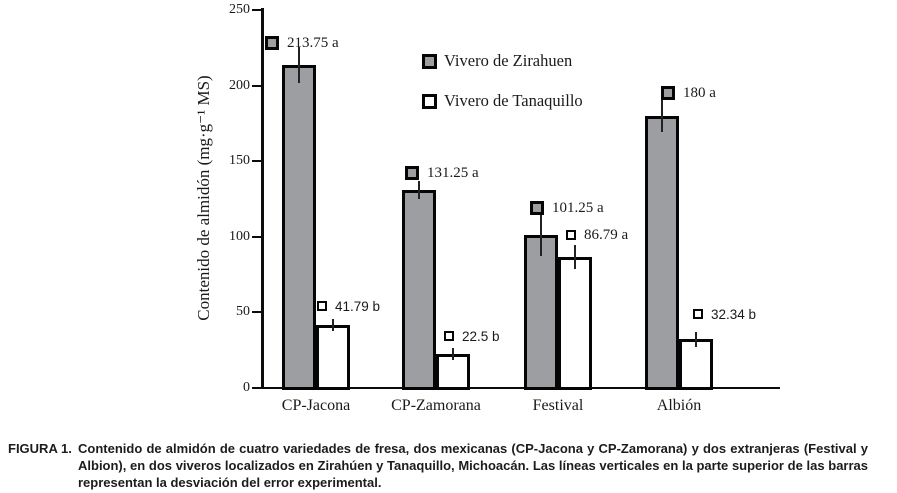 Image resolution: width=897 pixels, height=493 pixels. I want to click on data-label-text: 180 a, so click(699, 92).